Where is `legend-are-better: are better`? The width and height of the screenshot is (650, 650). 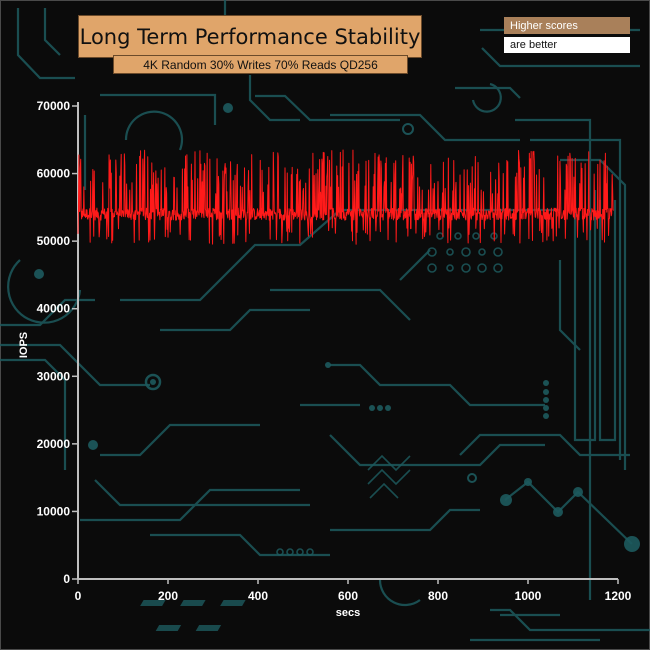
legend-are-better: are better is located at coordinates (567, 45).